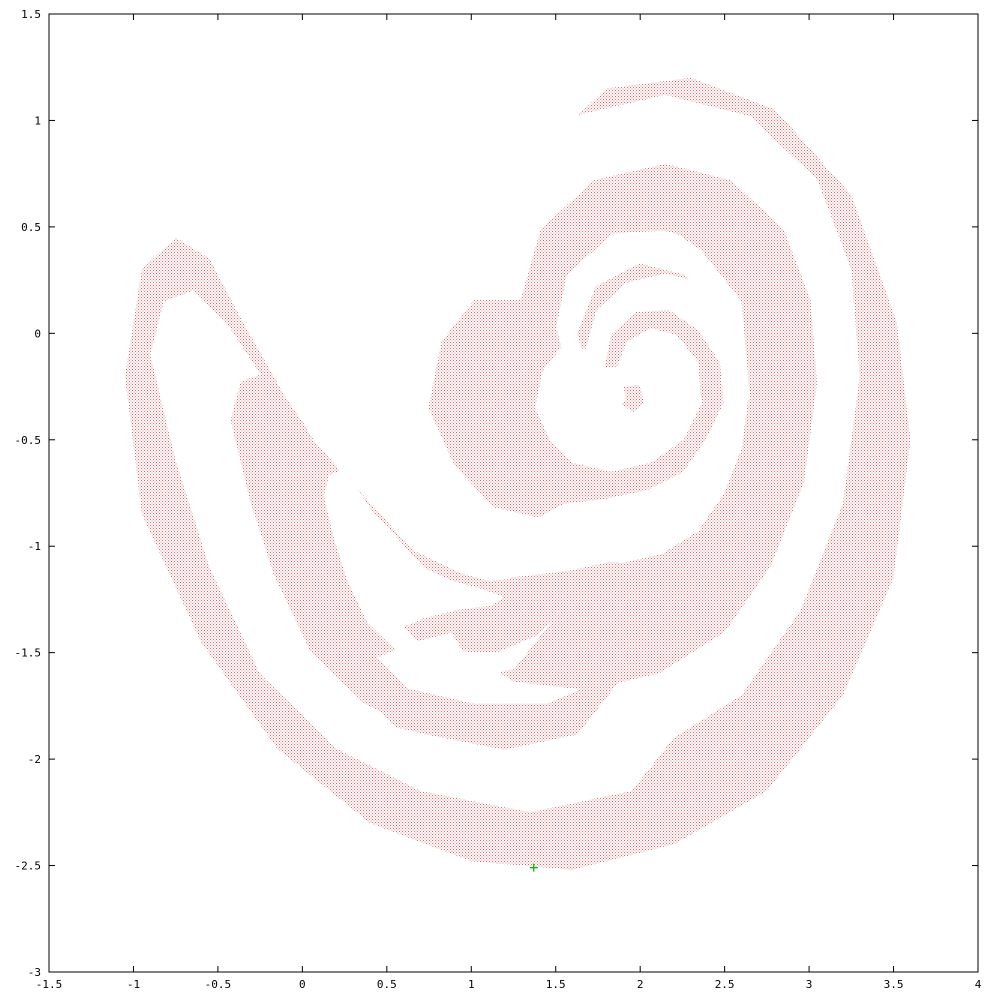  What do you see at coordinates (533, 867) in the screenshot?
I see `data-point-marker` at bounding box center [533, 867].